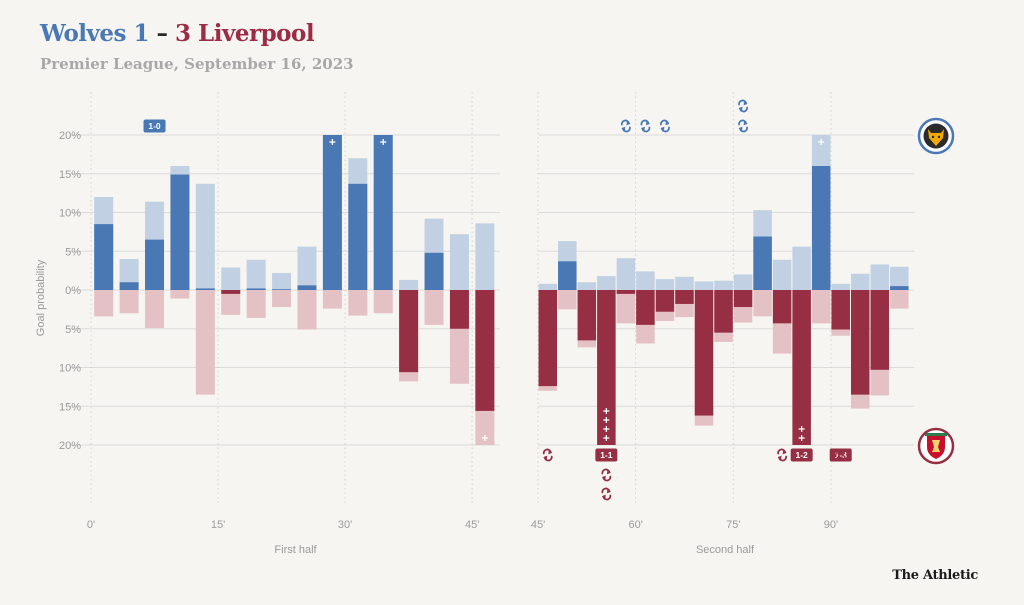  I want to click on x-tick-label: 30', so click(345, 525).